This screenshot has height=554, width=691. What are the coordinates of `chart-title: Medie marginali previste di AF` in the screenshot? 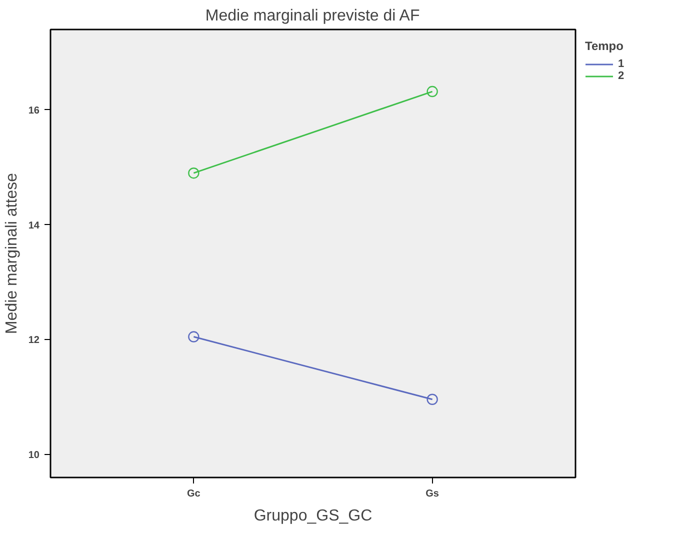 It's located at (312, 16).